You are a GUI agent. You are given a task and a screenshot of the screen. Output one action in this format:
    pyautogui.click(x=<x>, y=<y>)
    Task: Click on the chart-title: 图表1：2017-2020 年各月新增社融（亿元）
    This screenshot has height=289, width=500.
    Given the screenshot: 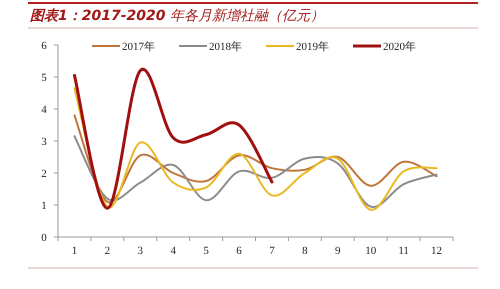 What is the action you would take?
    pyautogui.click(x=177, y=16)
    